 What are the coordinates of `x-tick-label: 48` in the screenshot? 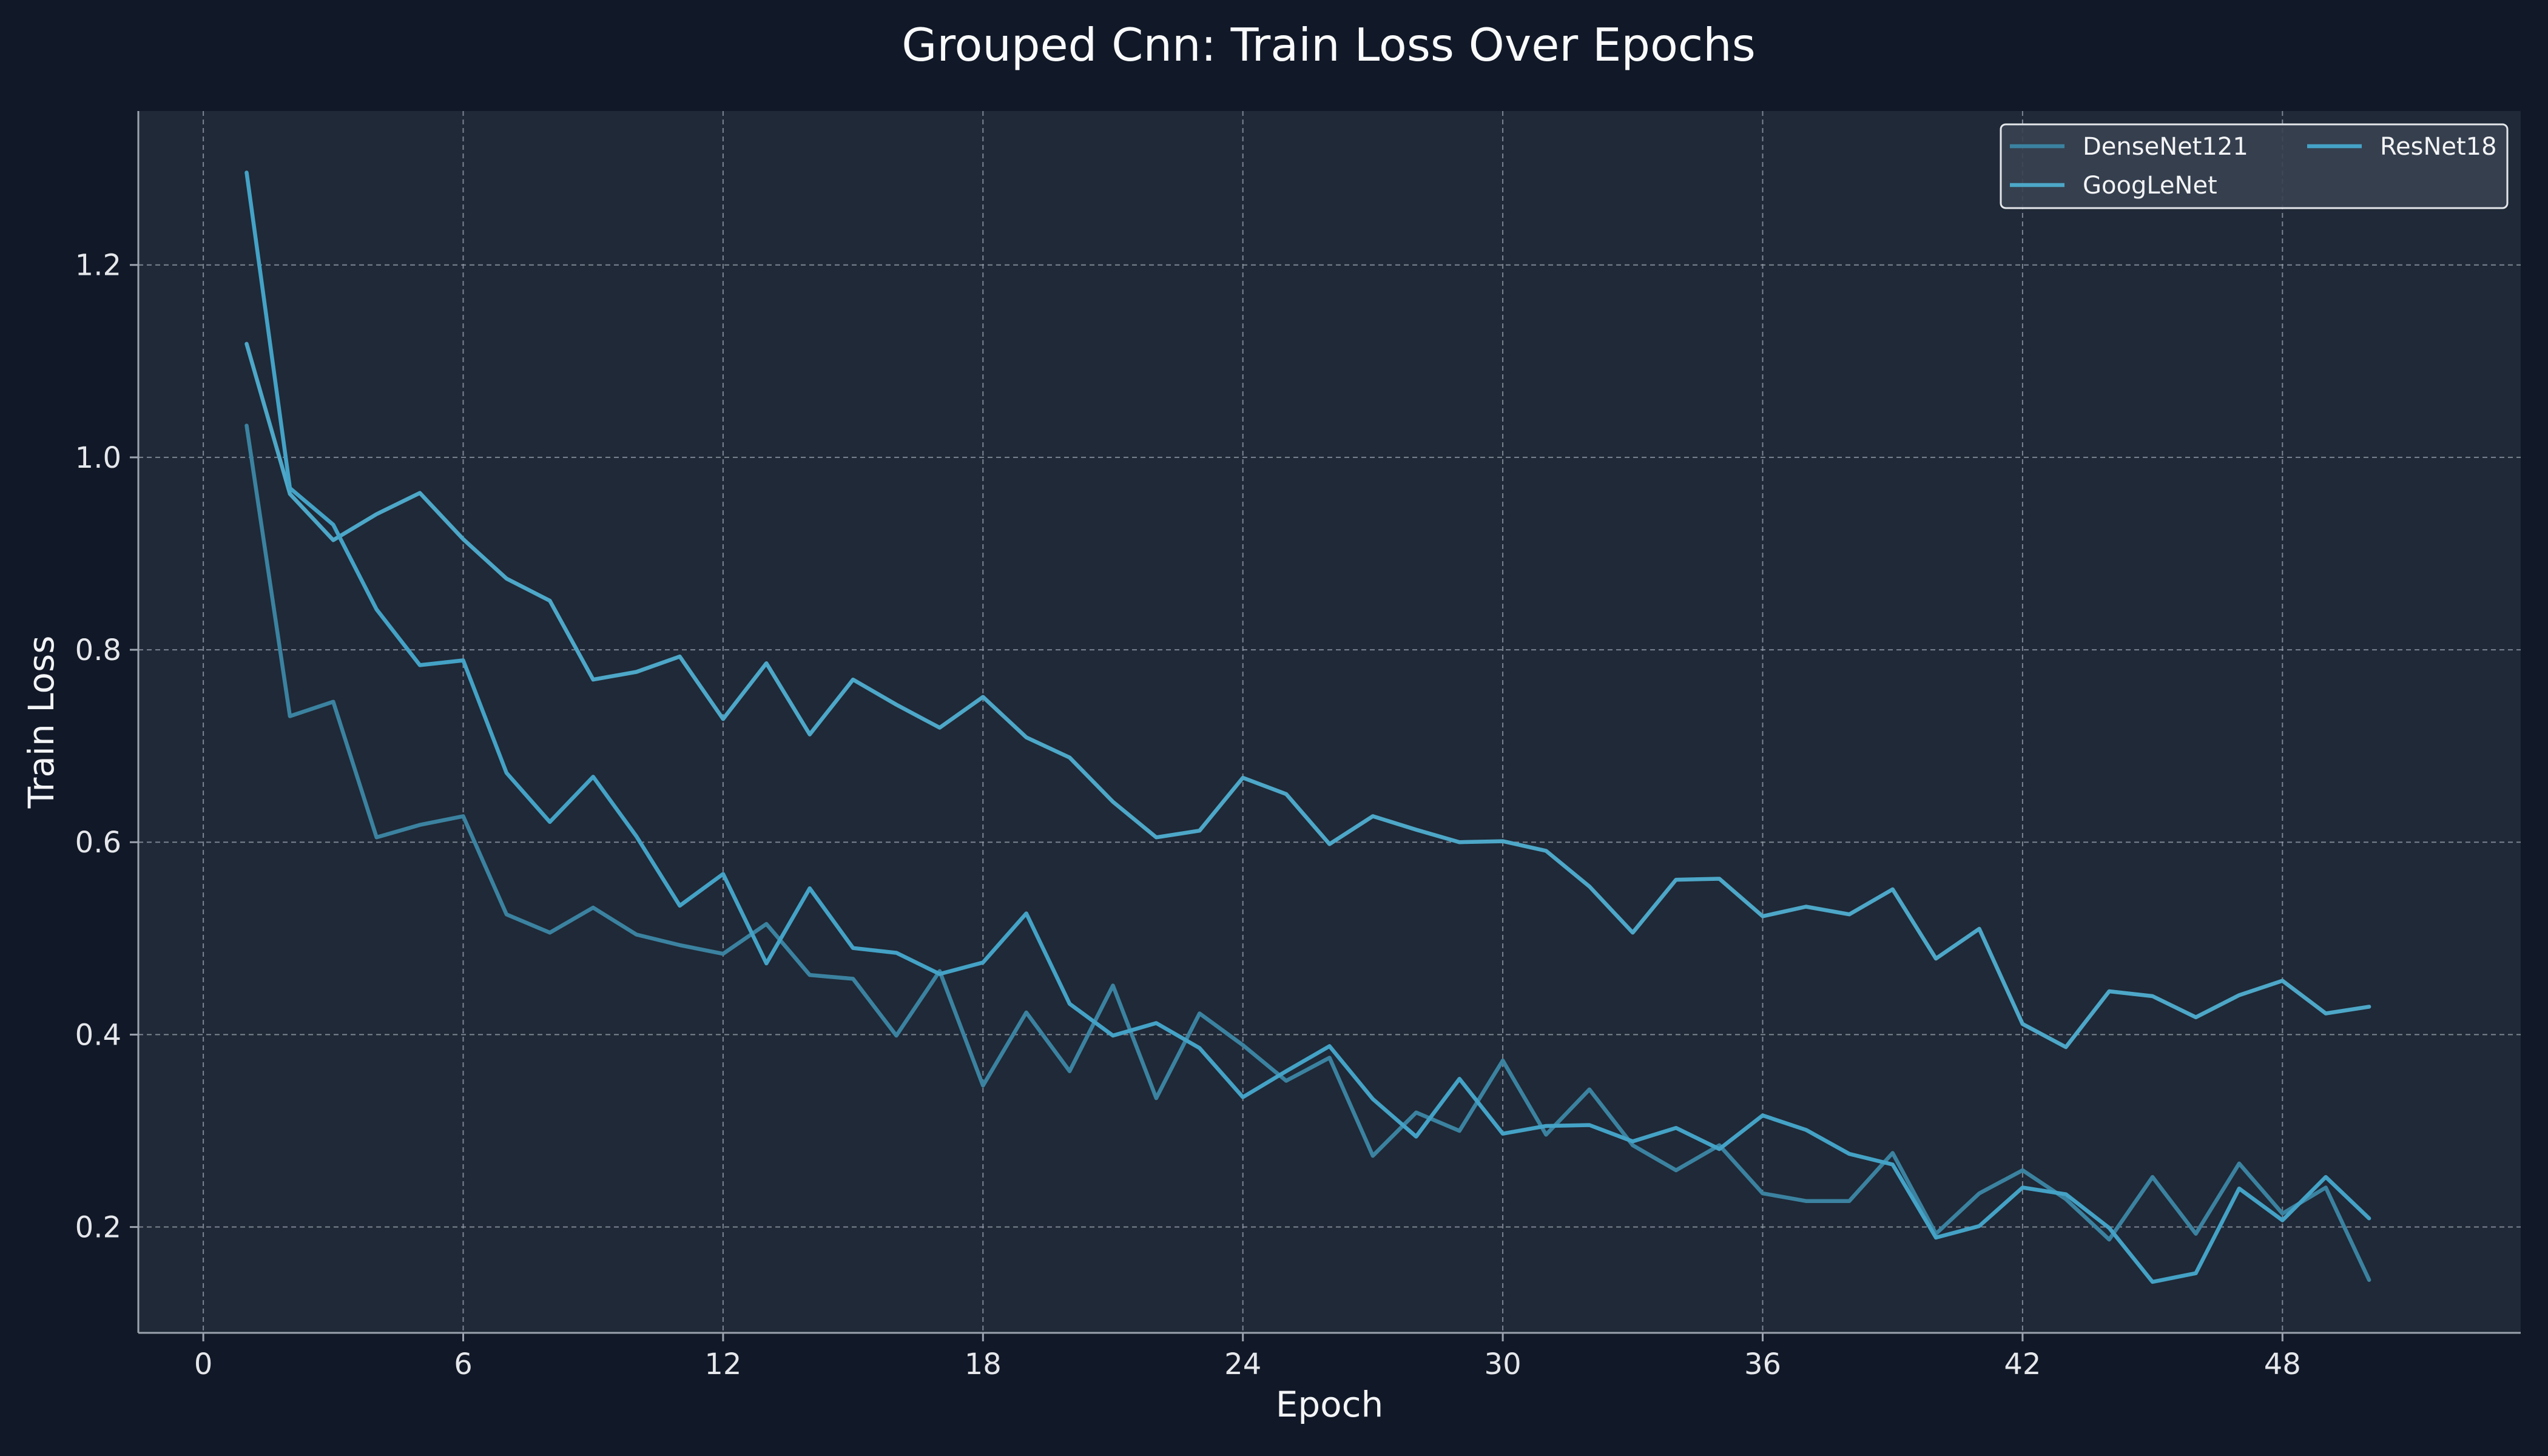 It's located at (2282, 1364).